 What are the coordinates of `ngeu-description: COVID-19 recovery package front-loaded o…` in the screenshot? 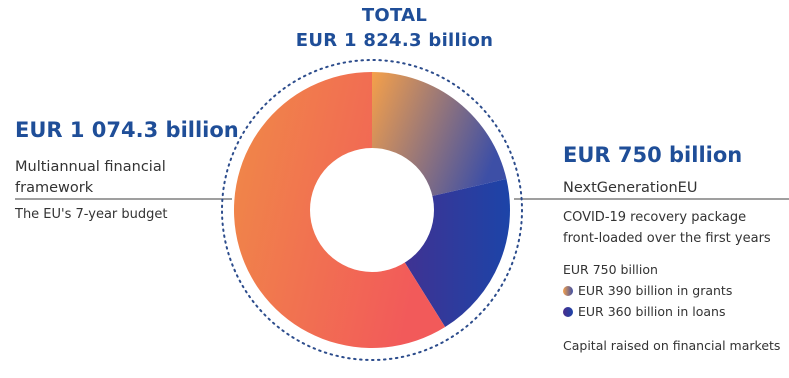 It's located at (667, 228).